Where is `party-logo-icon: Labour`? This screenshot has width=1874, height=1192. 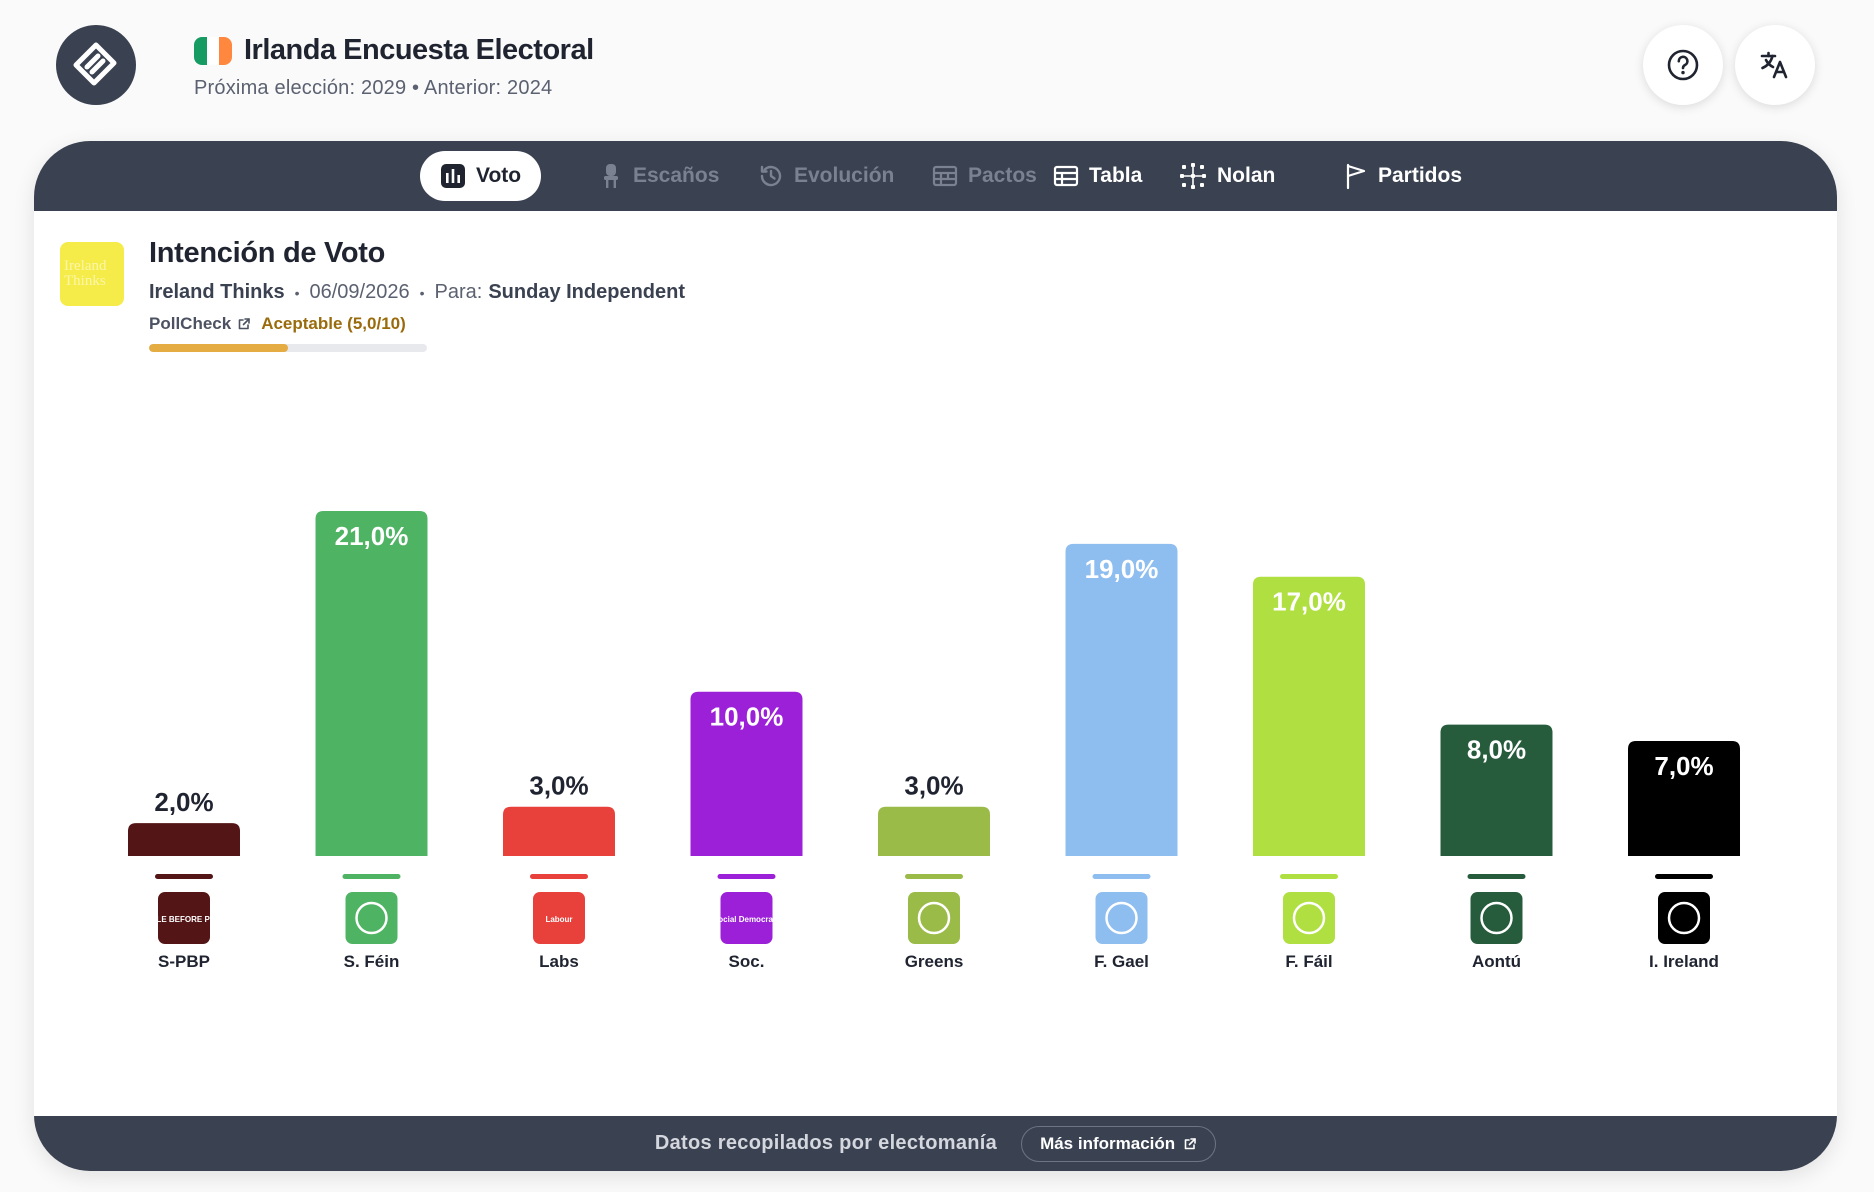 party-logo-icon: Labour is located at coordinates (559, 918).